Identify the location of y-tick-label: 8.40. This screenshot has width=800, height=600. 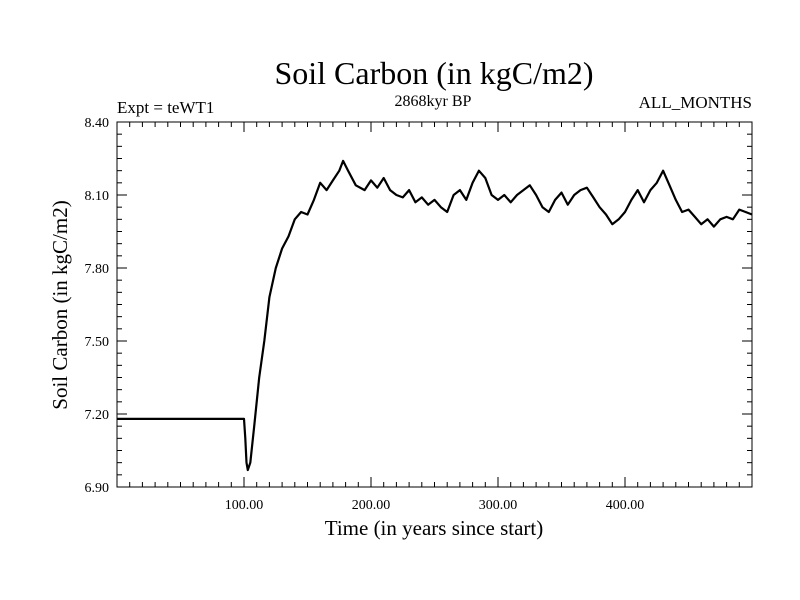
(97, 123).